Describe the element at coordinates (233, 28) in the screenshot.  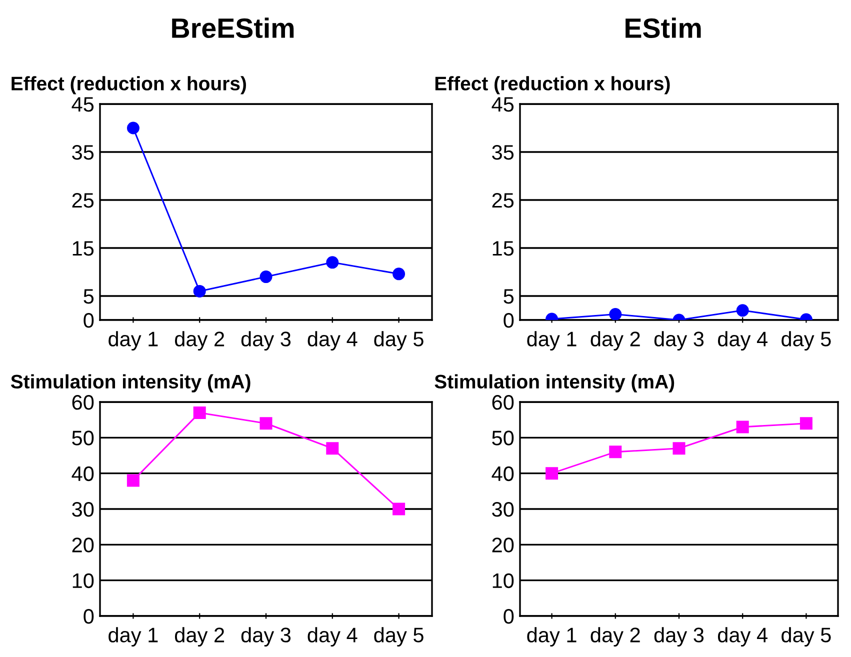
I see `chart-title: BreEStim` at that location.